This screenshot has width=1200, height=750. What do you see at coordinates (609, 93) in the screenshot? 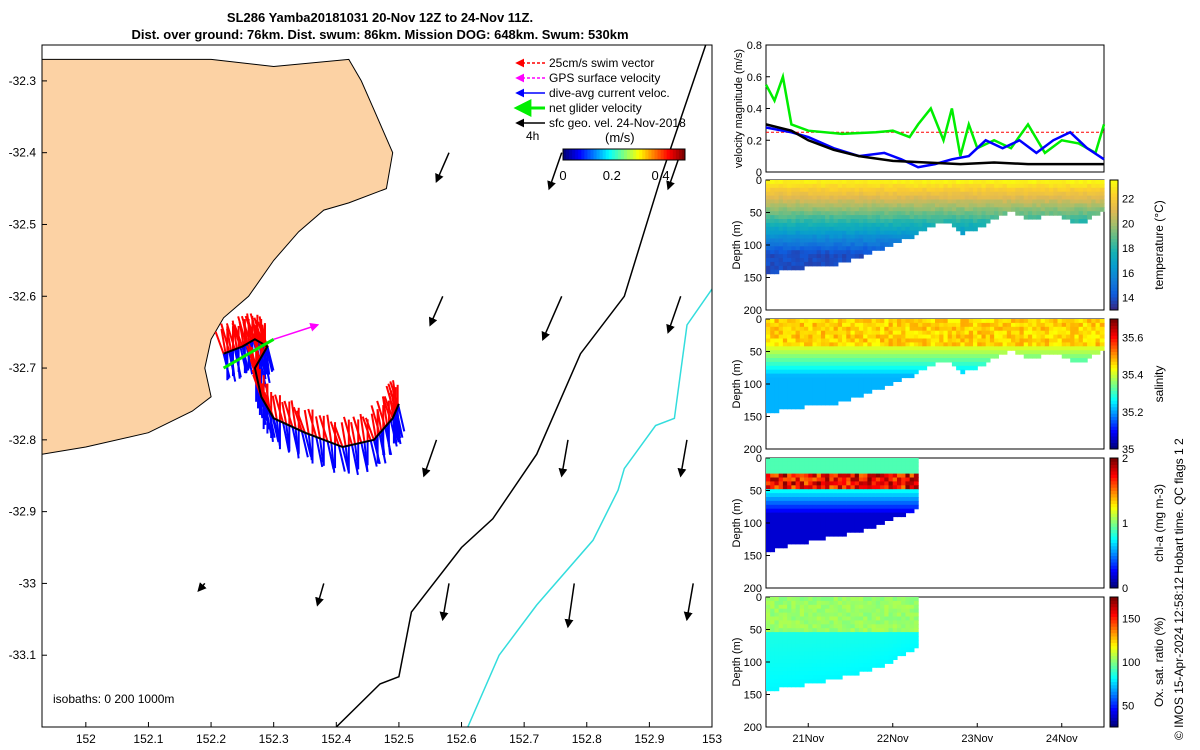
I see `legend-entry-label: dive-avg current veloc.` at bounding box center [609, 93].